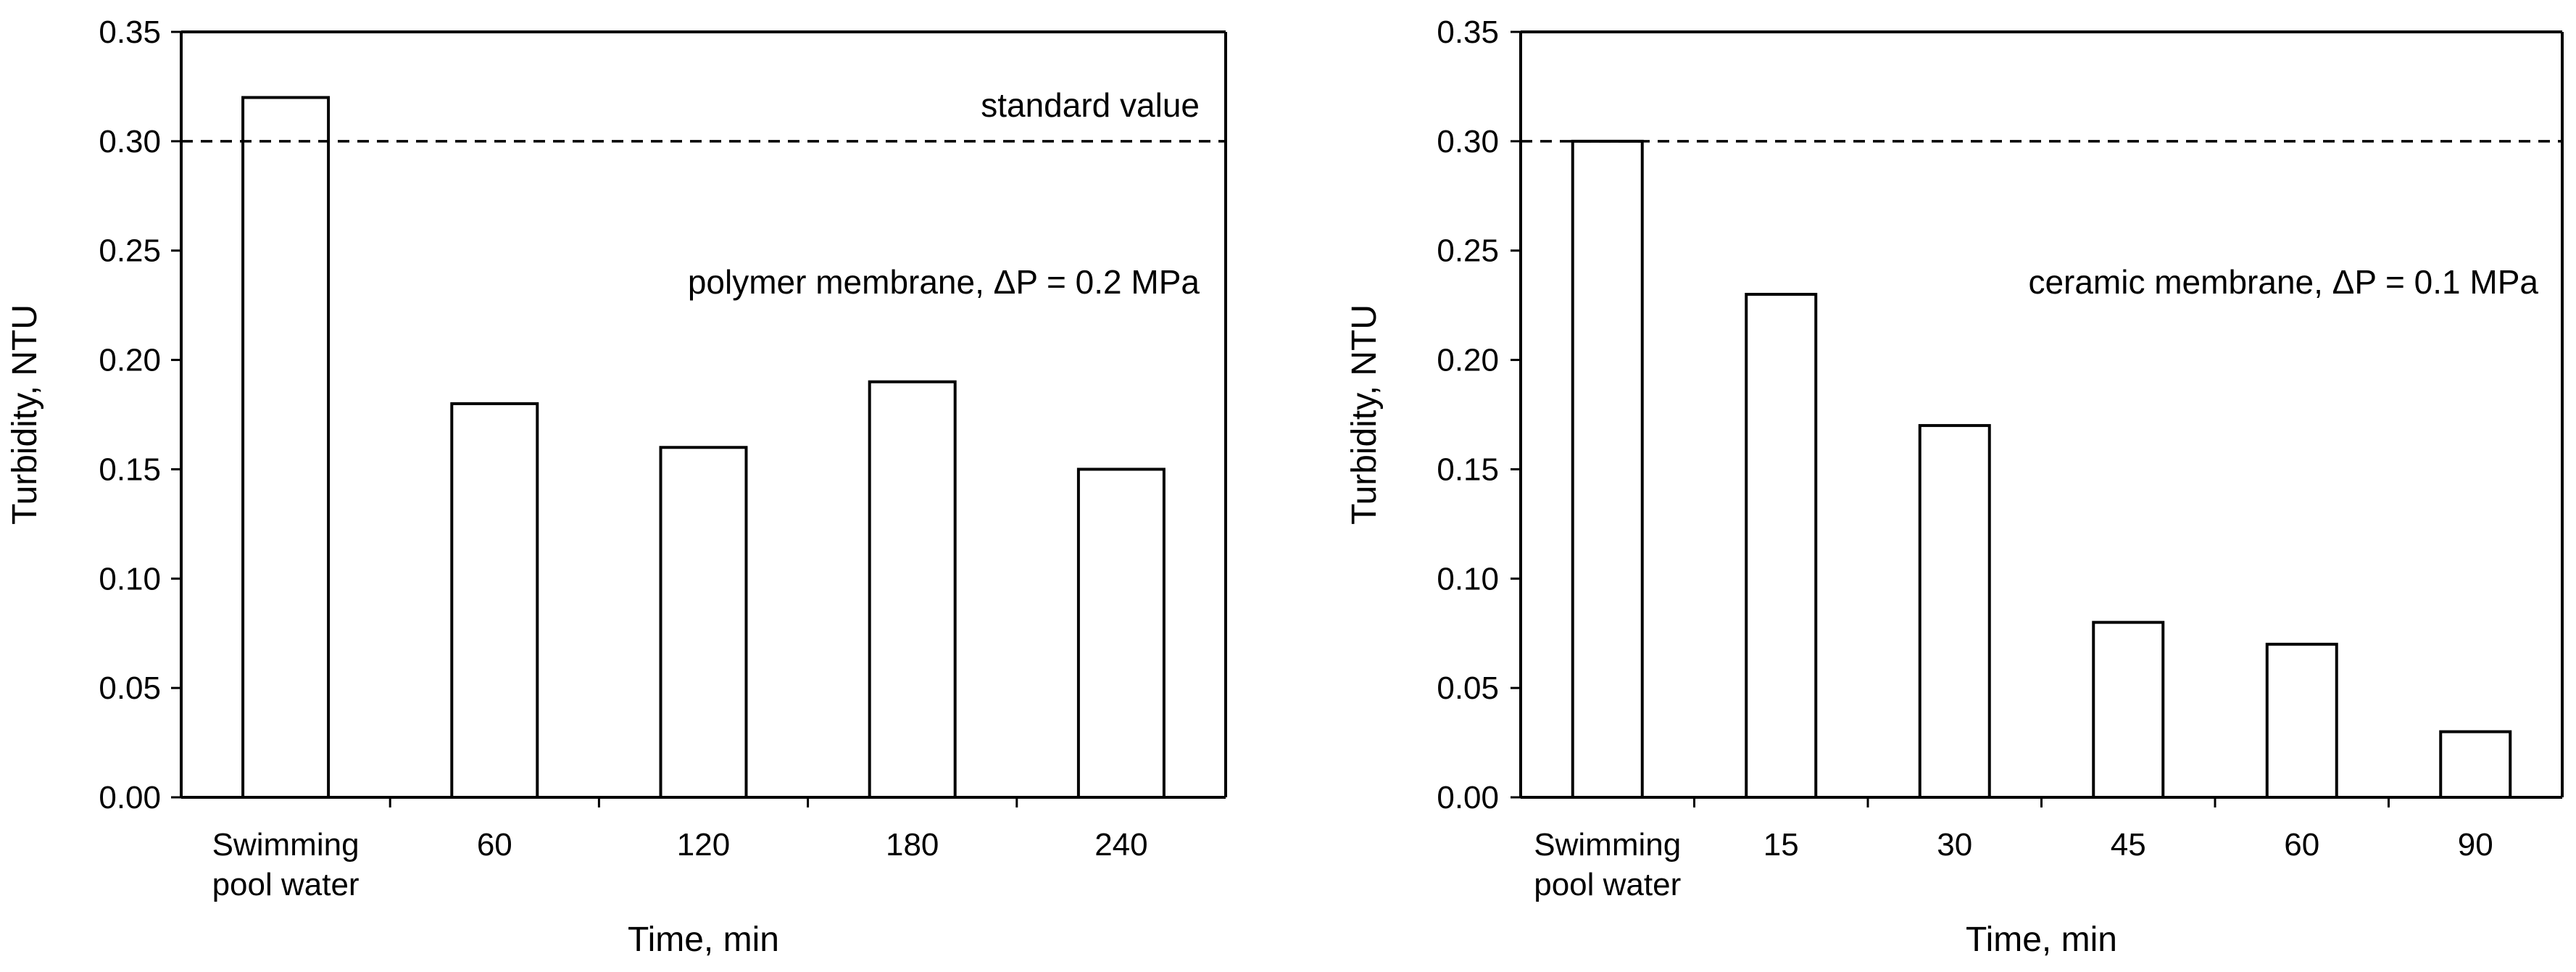 Image resolution: width=2576 pixels, height=972 pixels. Describe the element at coordinates (1954, 845) in the screenshot. I see `x-tick-label: 30` at that location.